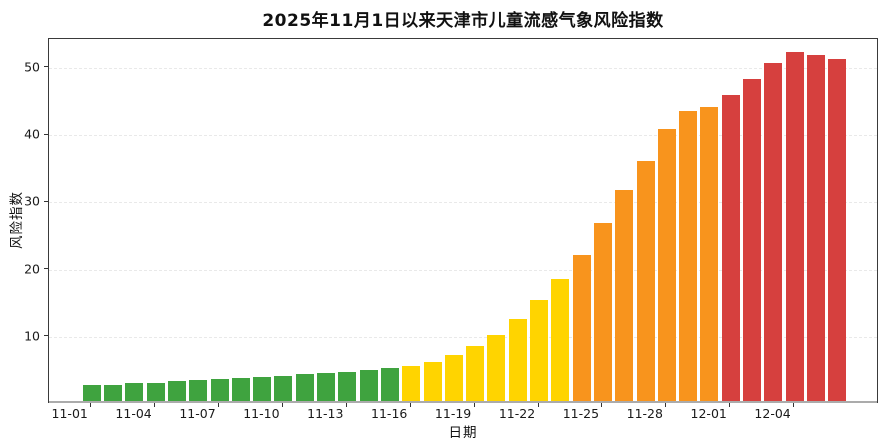 The width and height of the screenshot is (886, 440). Describe the element at coordinates (32, 201) in the screenshot. I see `y-tick-label-30: 30` at that location.